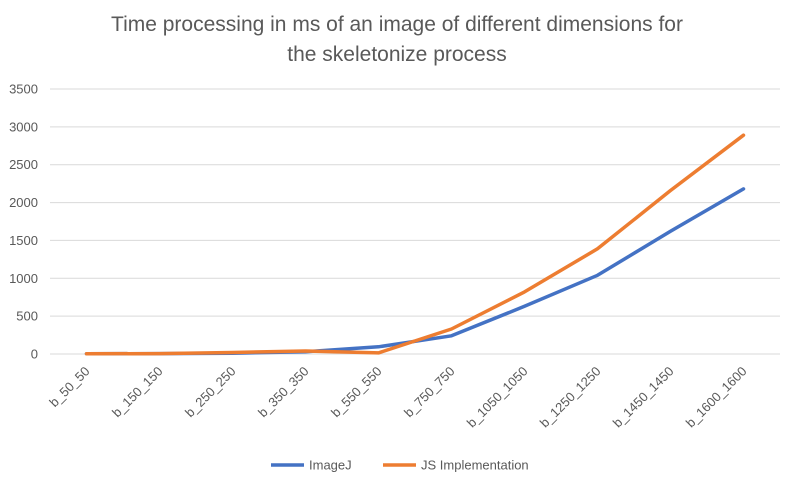 The image size is (795, 485). I want to click on x-tick-label: b_1450_1450, so click(643, 397).